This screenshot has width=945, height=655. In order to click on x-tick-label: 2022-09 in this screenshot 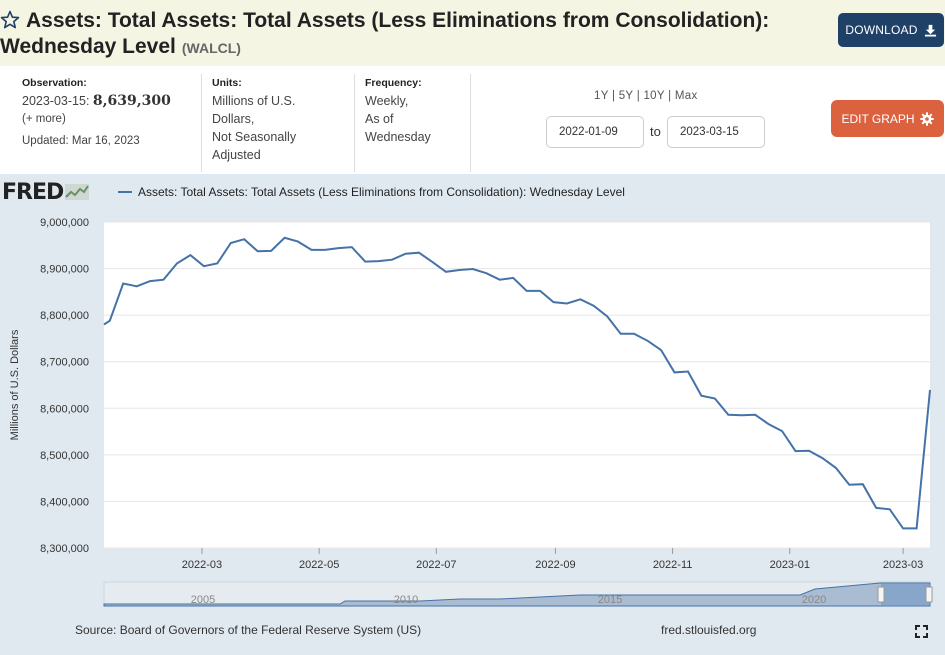, I will do `click(555, 565)`.